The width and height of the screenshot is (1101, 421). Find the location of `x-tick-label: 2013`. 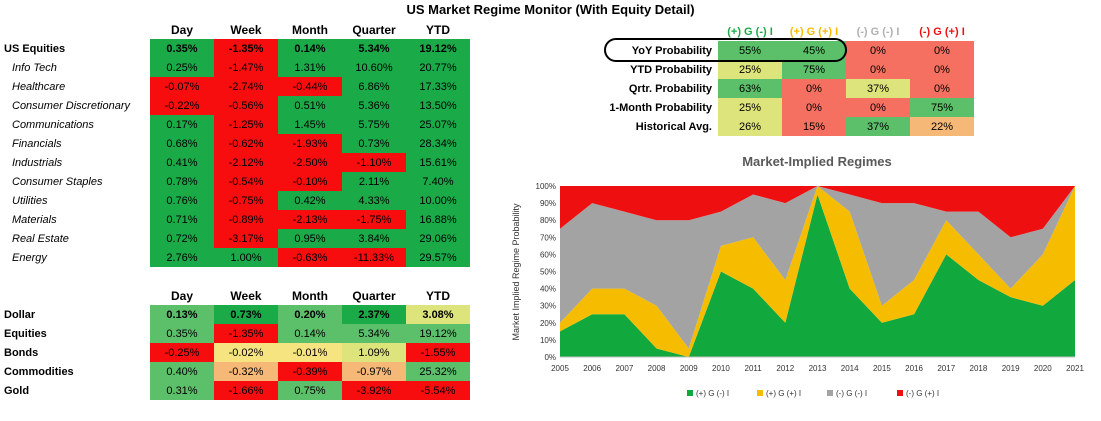

x-tick-label: 2013 is located at coordinates (818, 368).